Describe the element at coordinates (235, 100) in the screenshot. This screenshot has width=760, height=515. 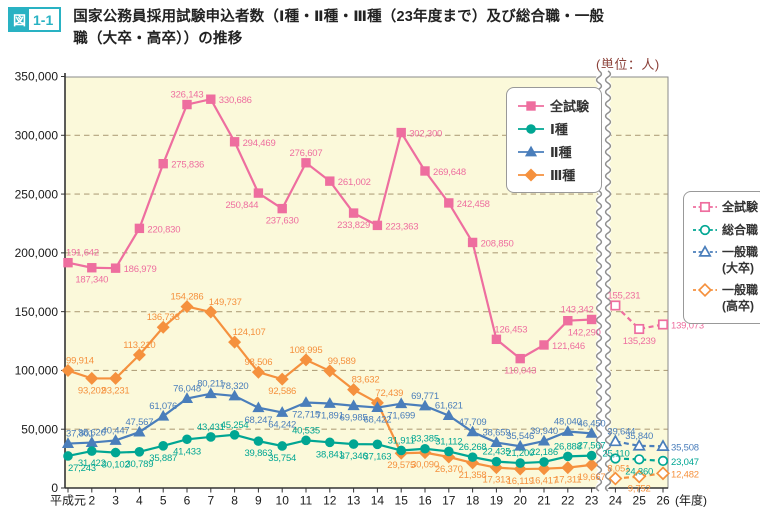
I see `svg-text: 330,686` at that location.